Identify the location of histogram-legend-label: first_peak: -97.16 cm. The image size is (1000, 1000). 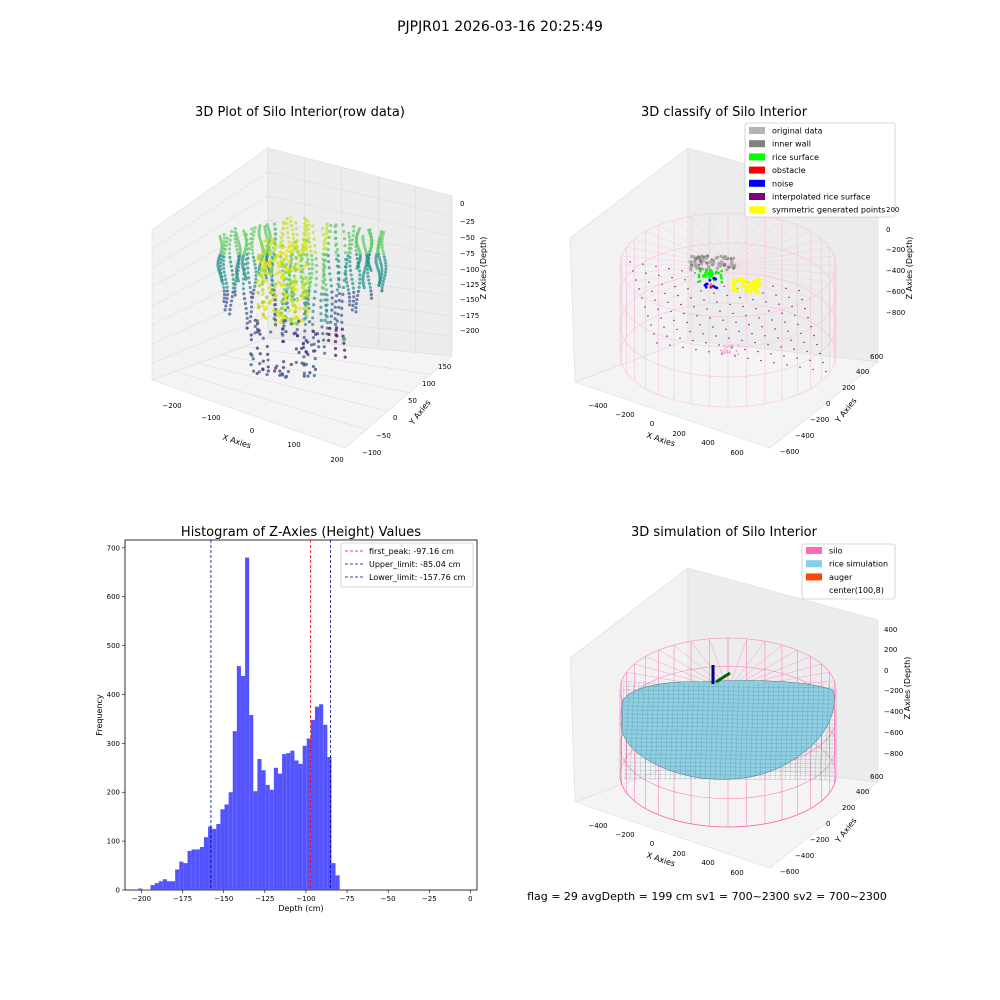
(411, 551).